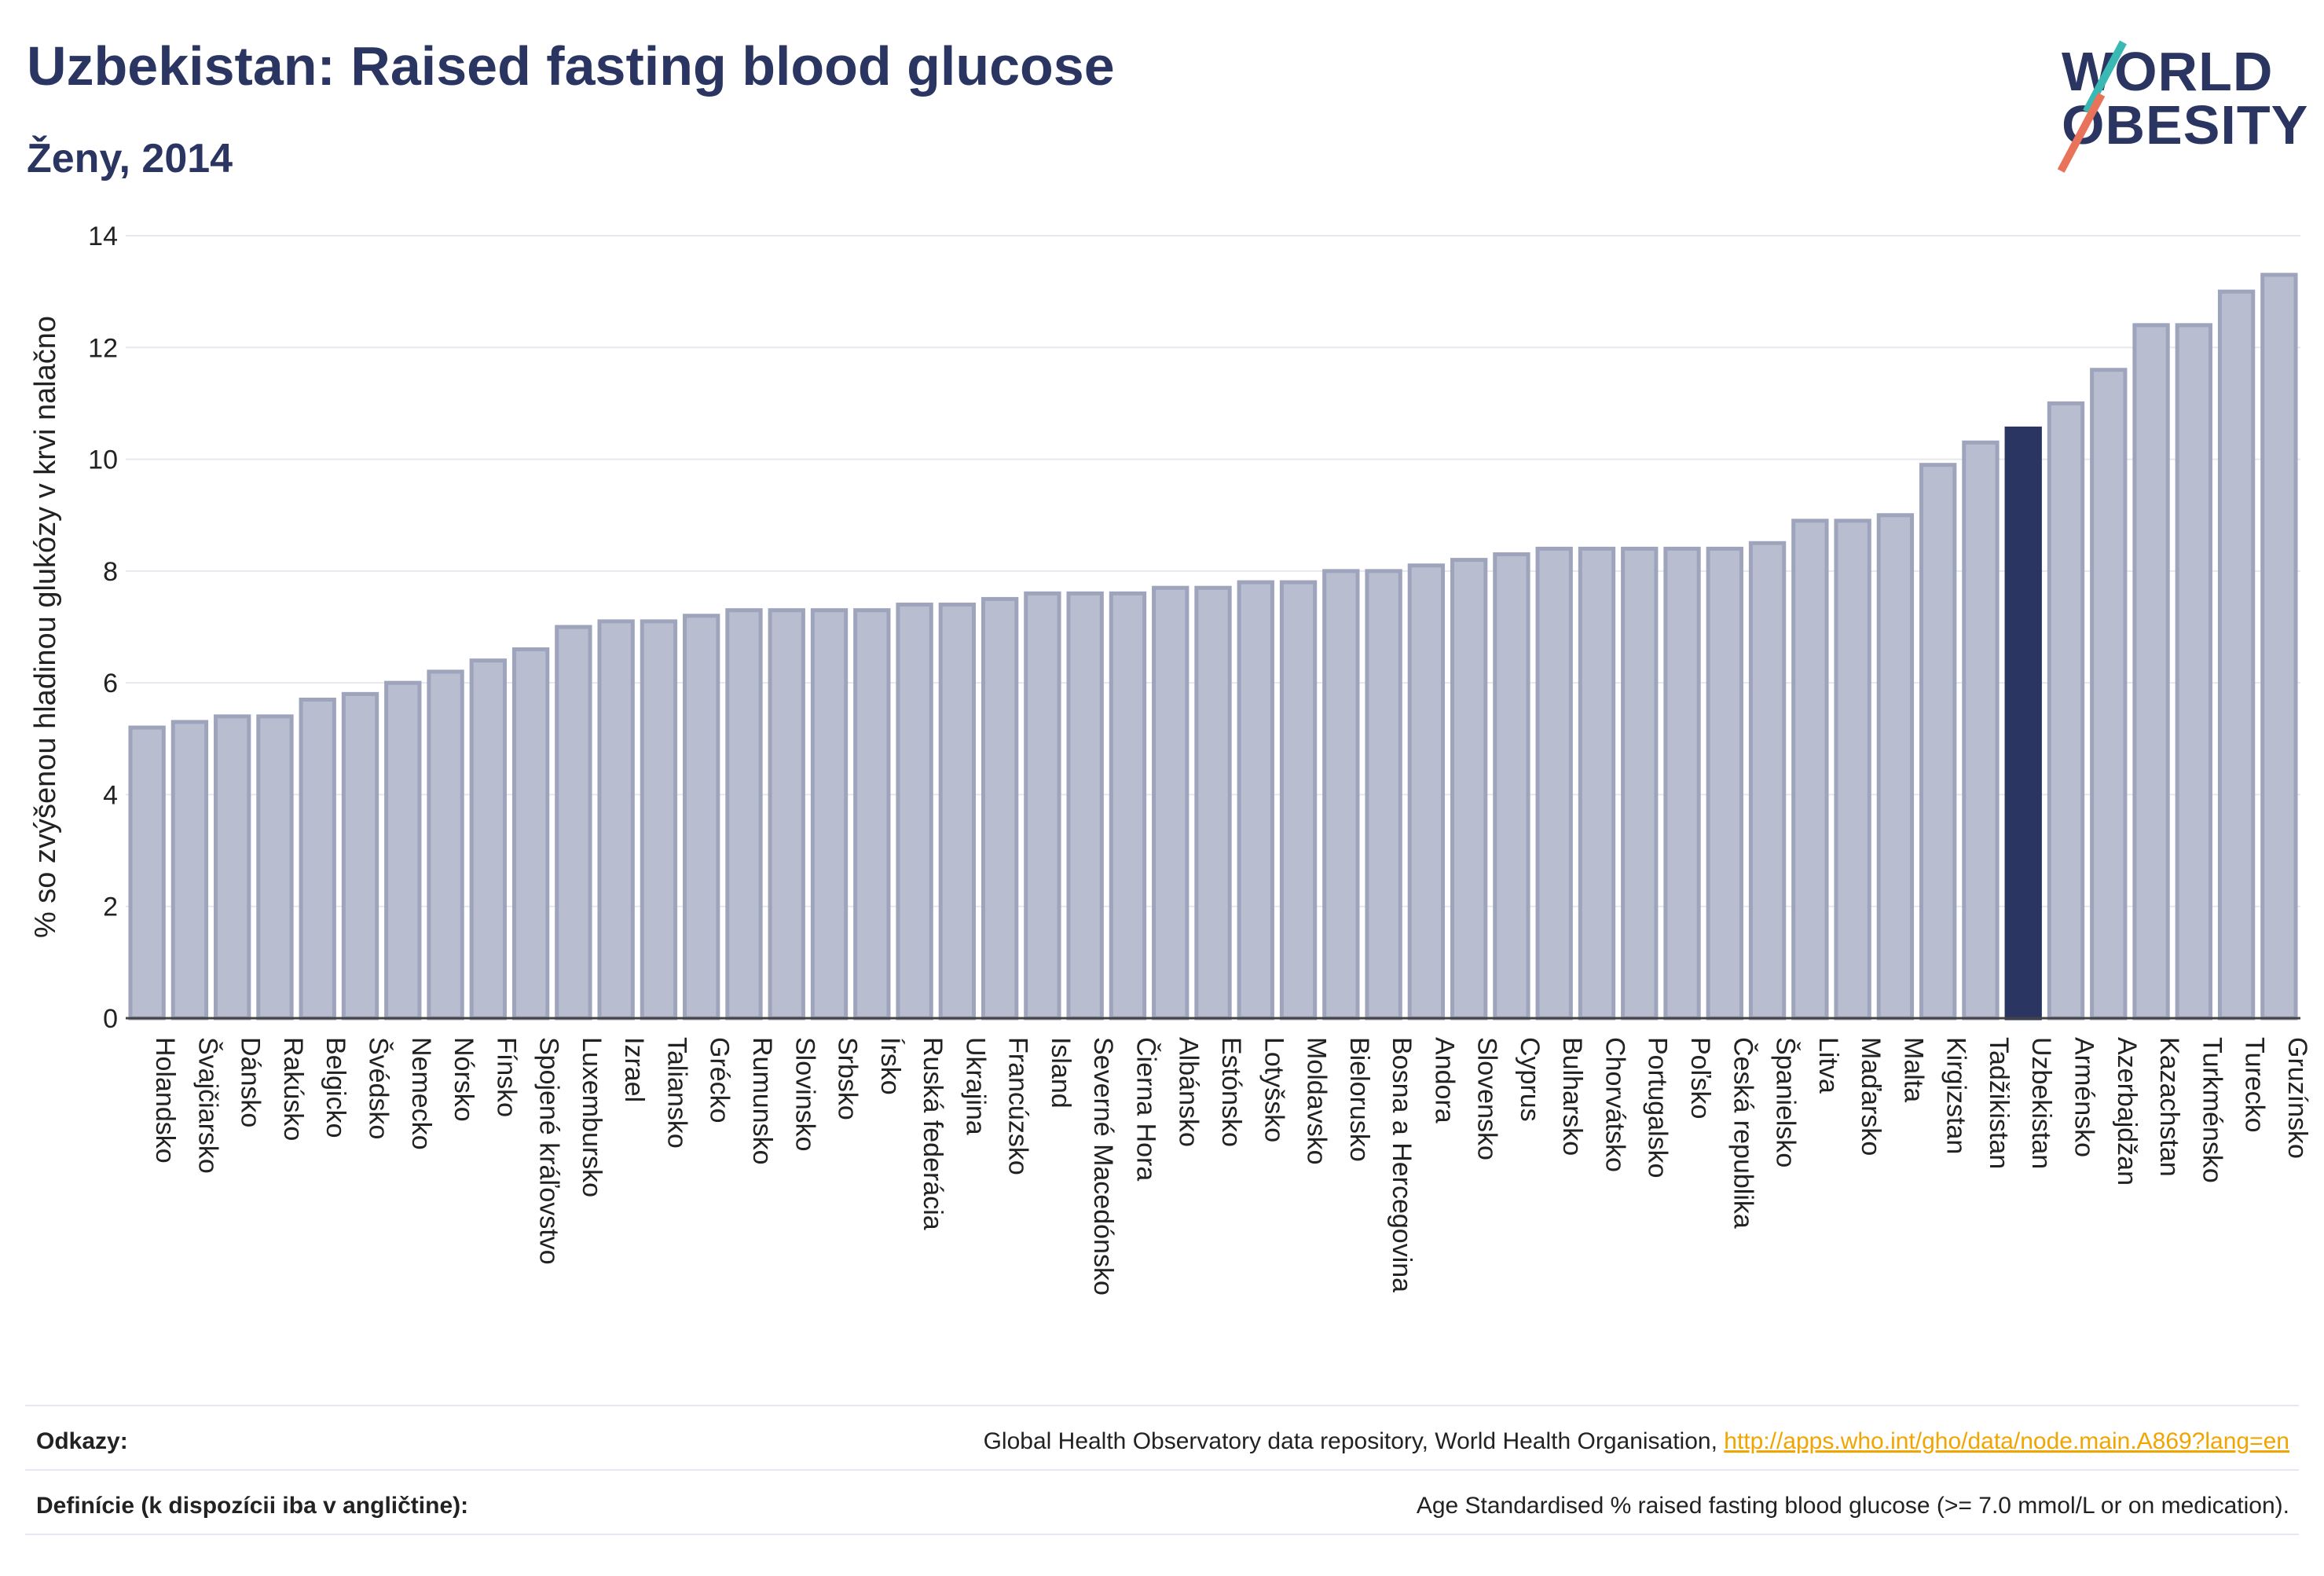 This screenshot has height=1576, width=2324. Describe the element at coordinates (2212, 1110) in the screenshot. I see `x-tick-label: Turkménsko` at that location.